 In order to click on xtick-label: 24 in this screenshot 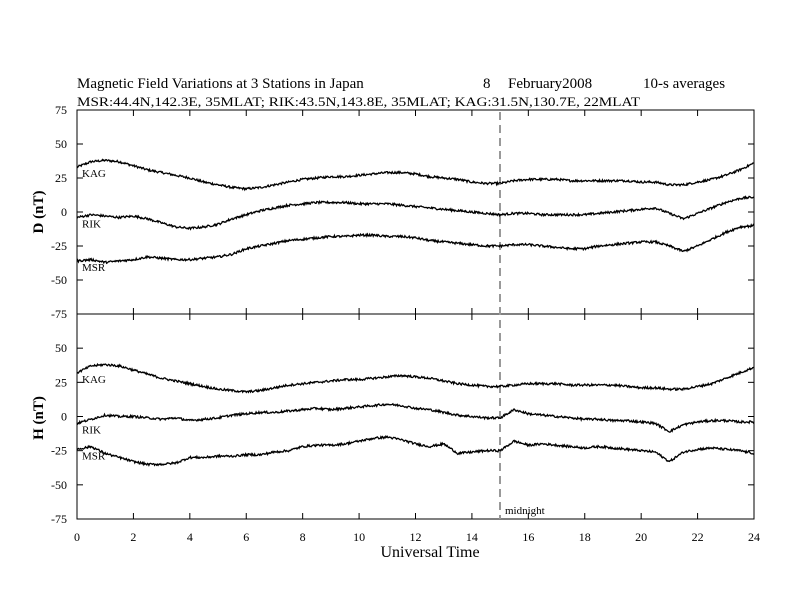, I will do `click(754, 537)`.